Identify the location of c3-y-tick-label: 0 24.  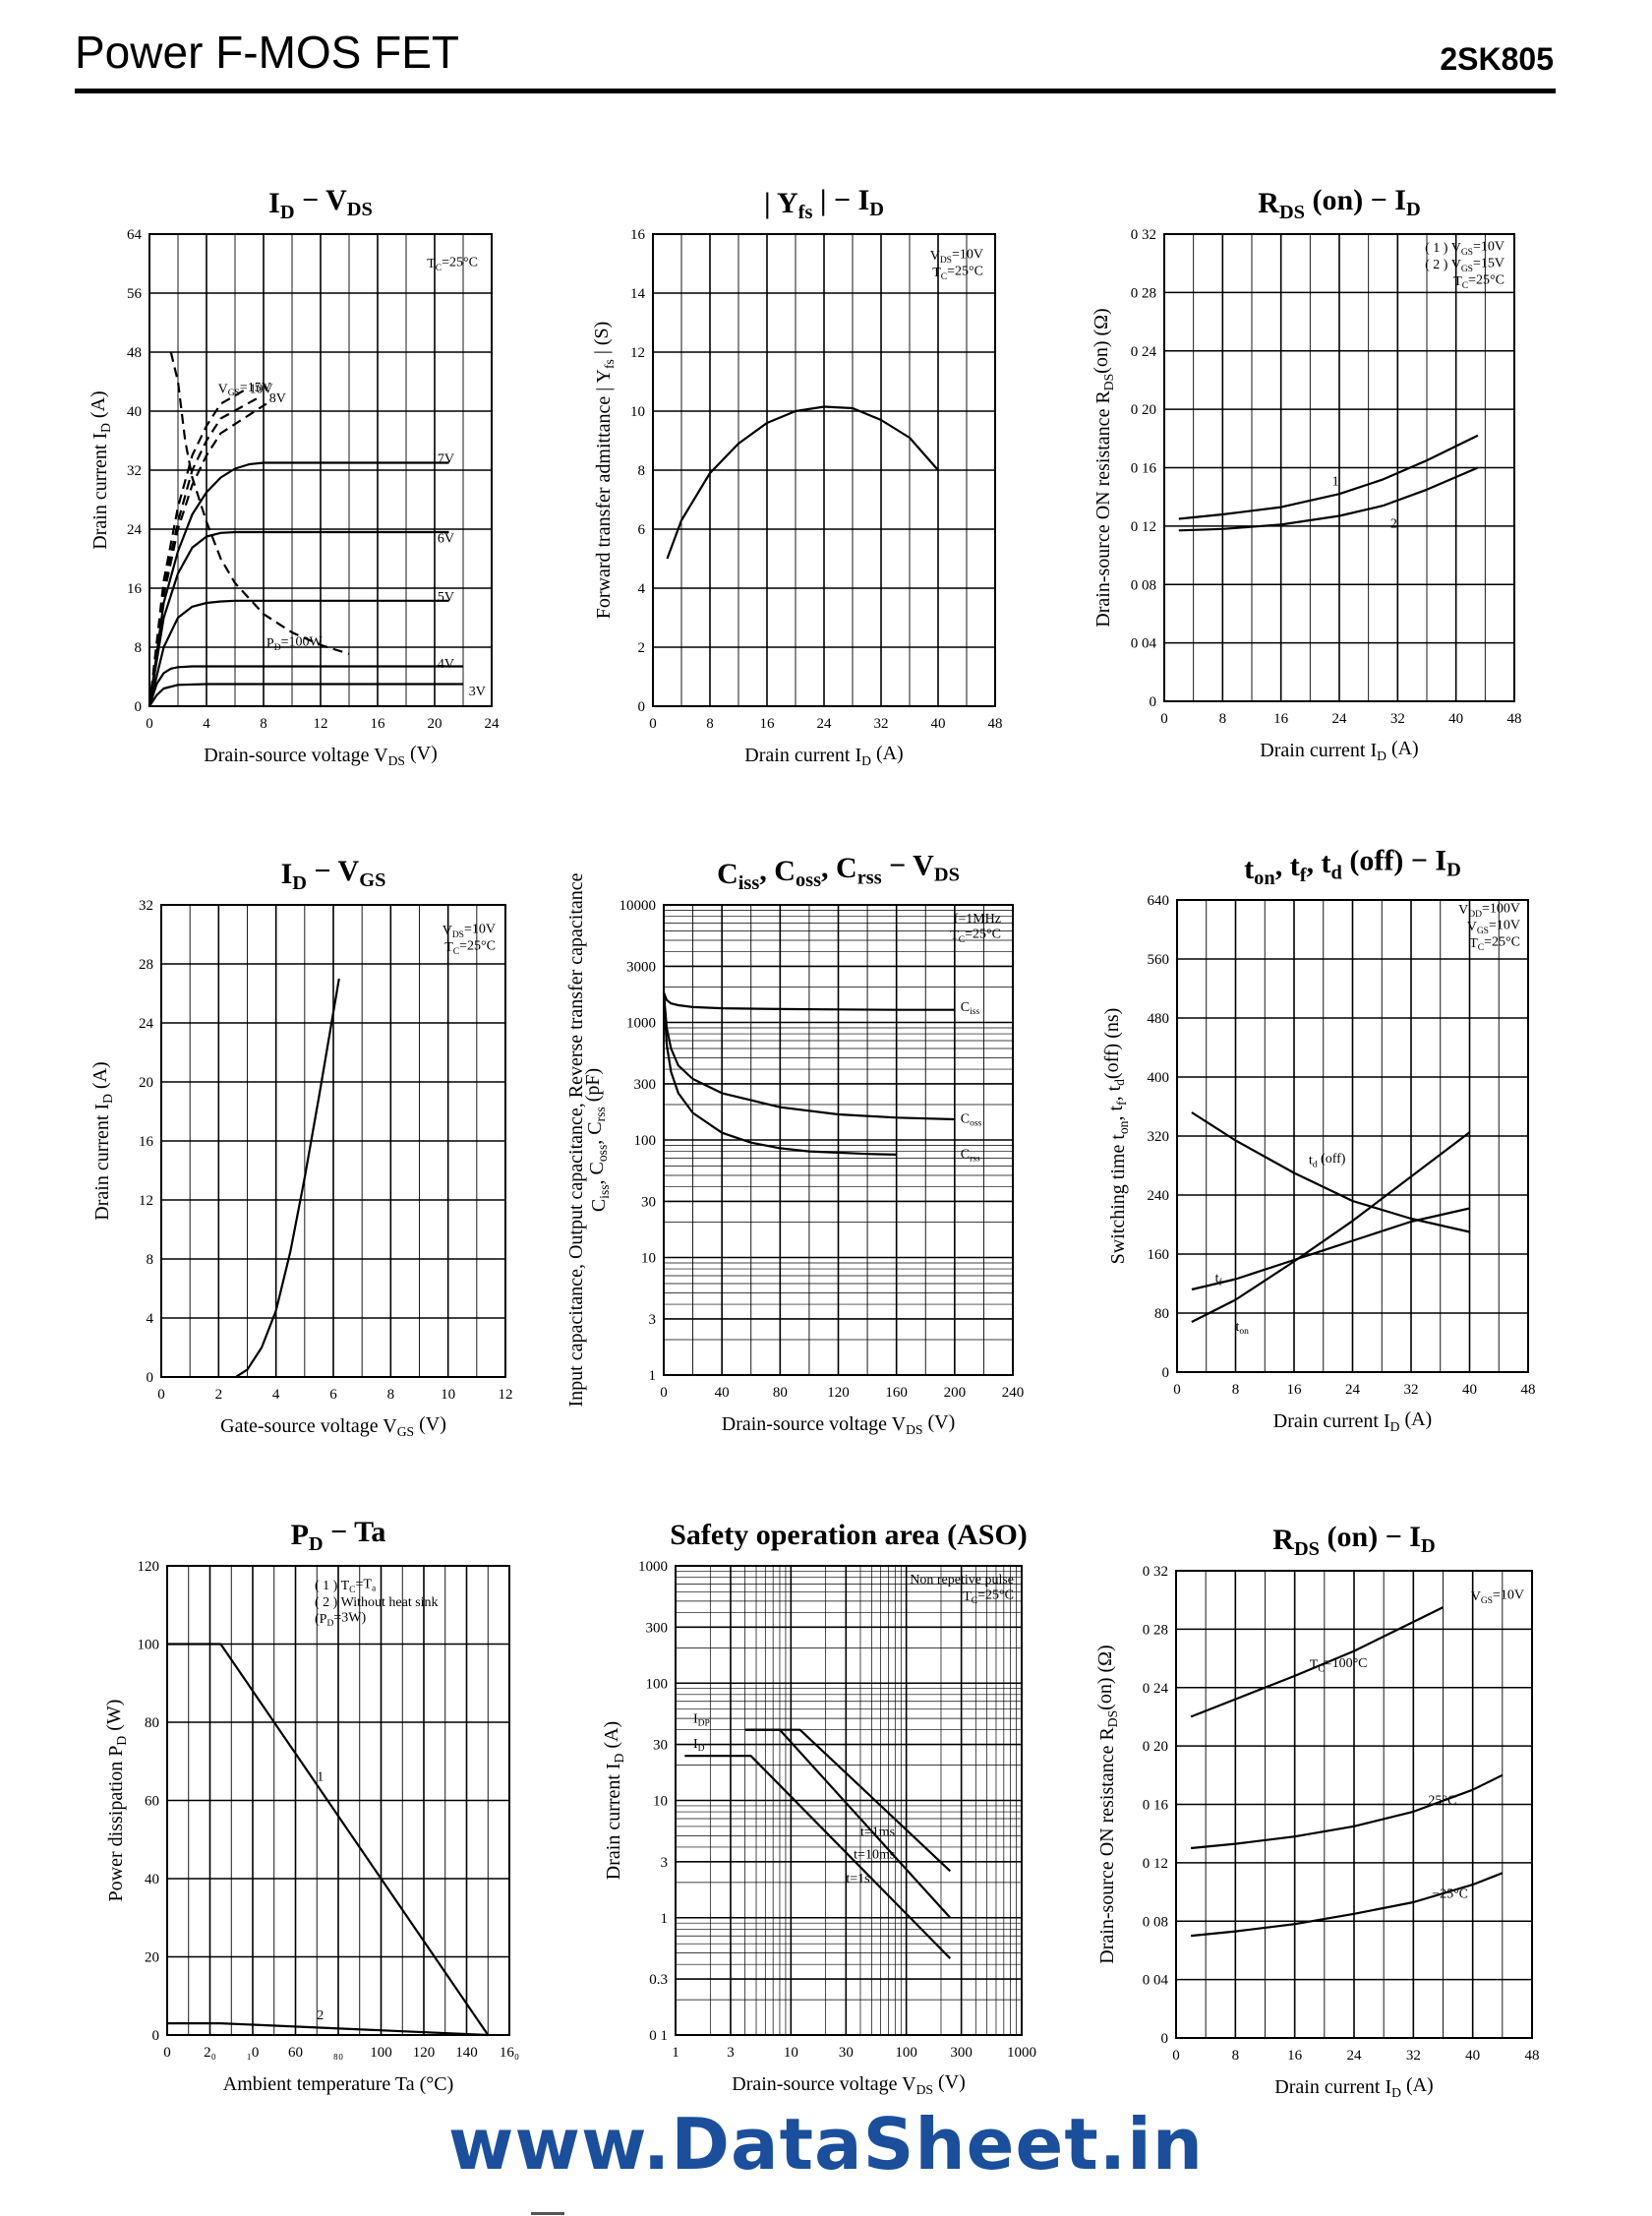
(1144, 352).